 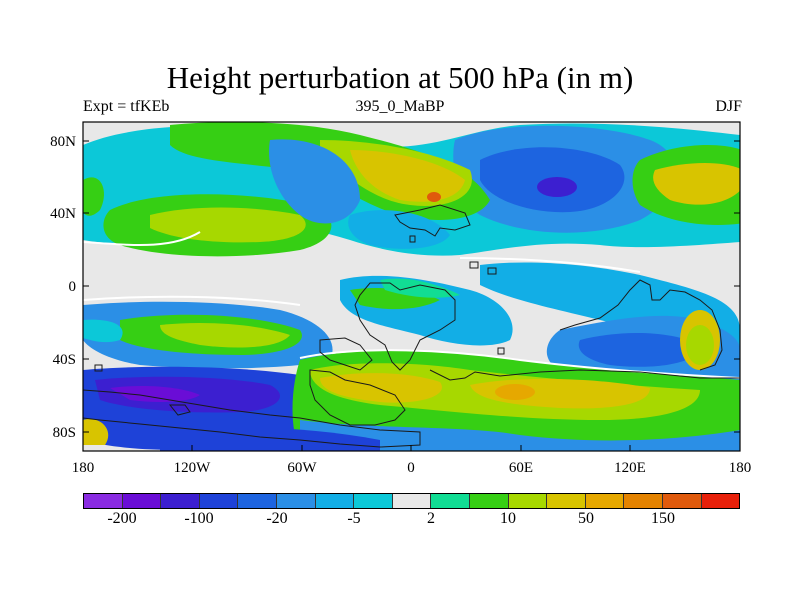 What do you see at coordinates (277, 518) in the screenshot?
I see `colorbar-label: -20` at bounding box center [277, 518].